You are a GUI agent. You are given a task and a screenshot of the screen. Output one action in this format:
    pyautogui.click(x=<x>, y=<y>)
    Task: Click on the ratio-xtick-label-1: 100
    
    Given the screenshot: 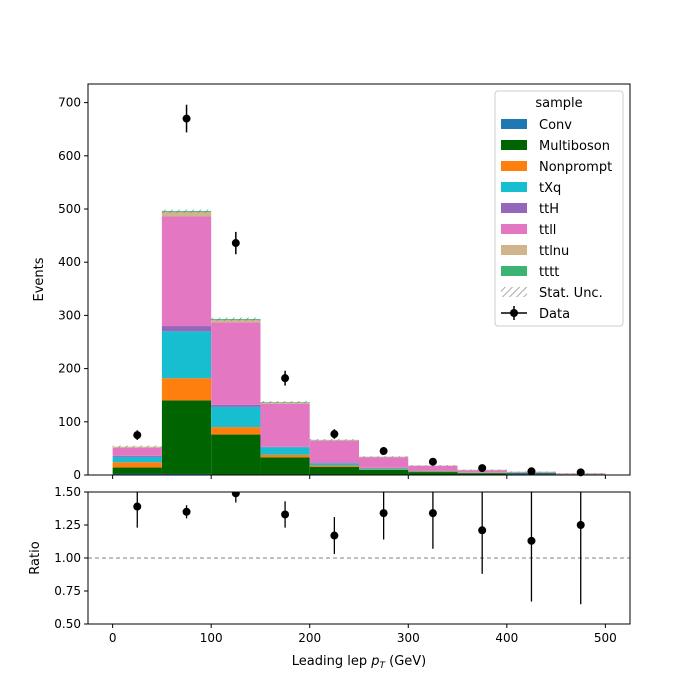 What is the action you would take?
    pyautogui.click(x=211, y=638)
    